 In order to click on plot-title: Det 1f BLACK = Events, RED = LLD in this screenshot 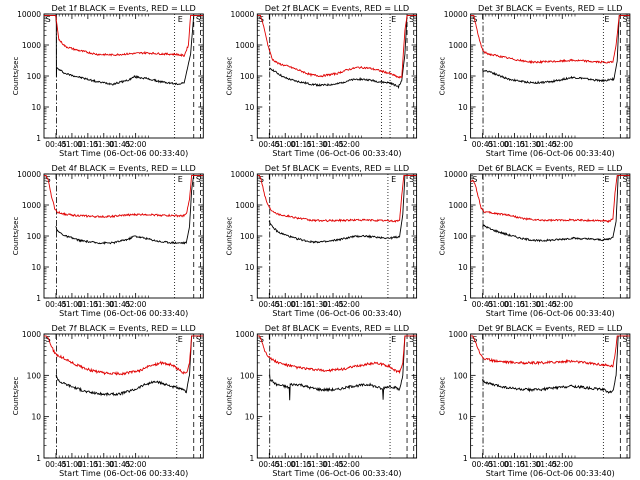, I will do `click(123, 8)`.